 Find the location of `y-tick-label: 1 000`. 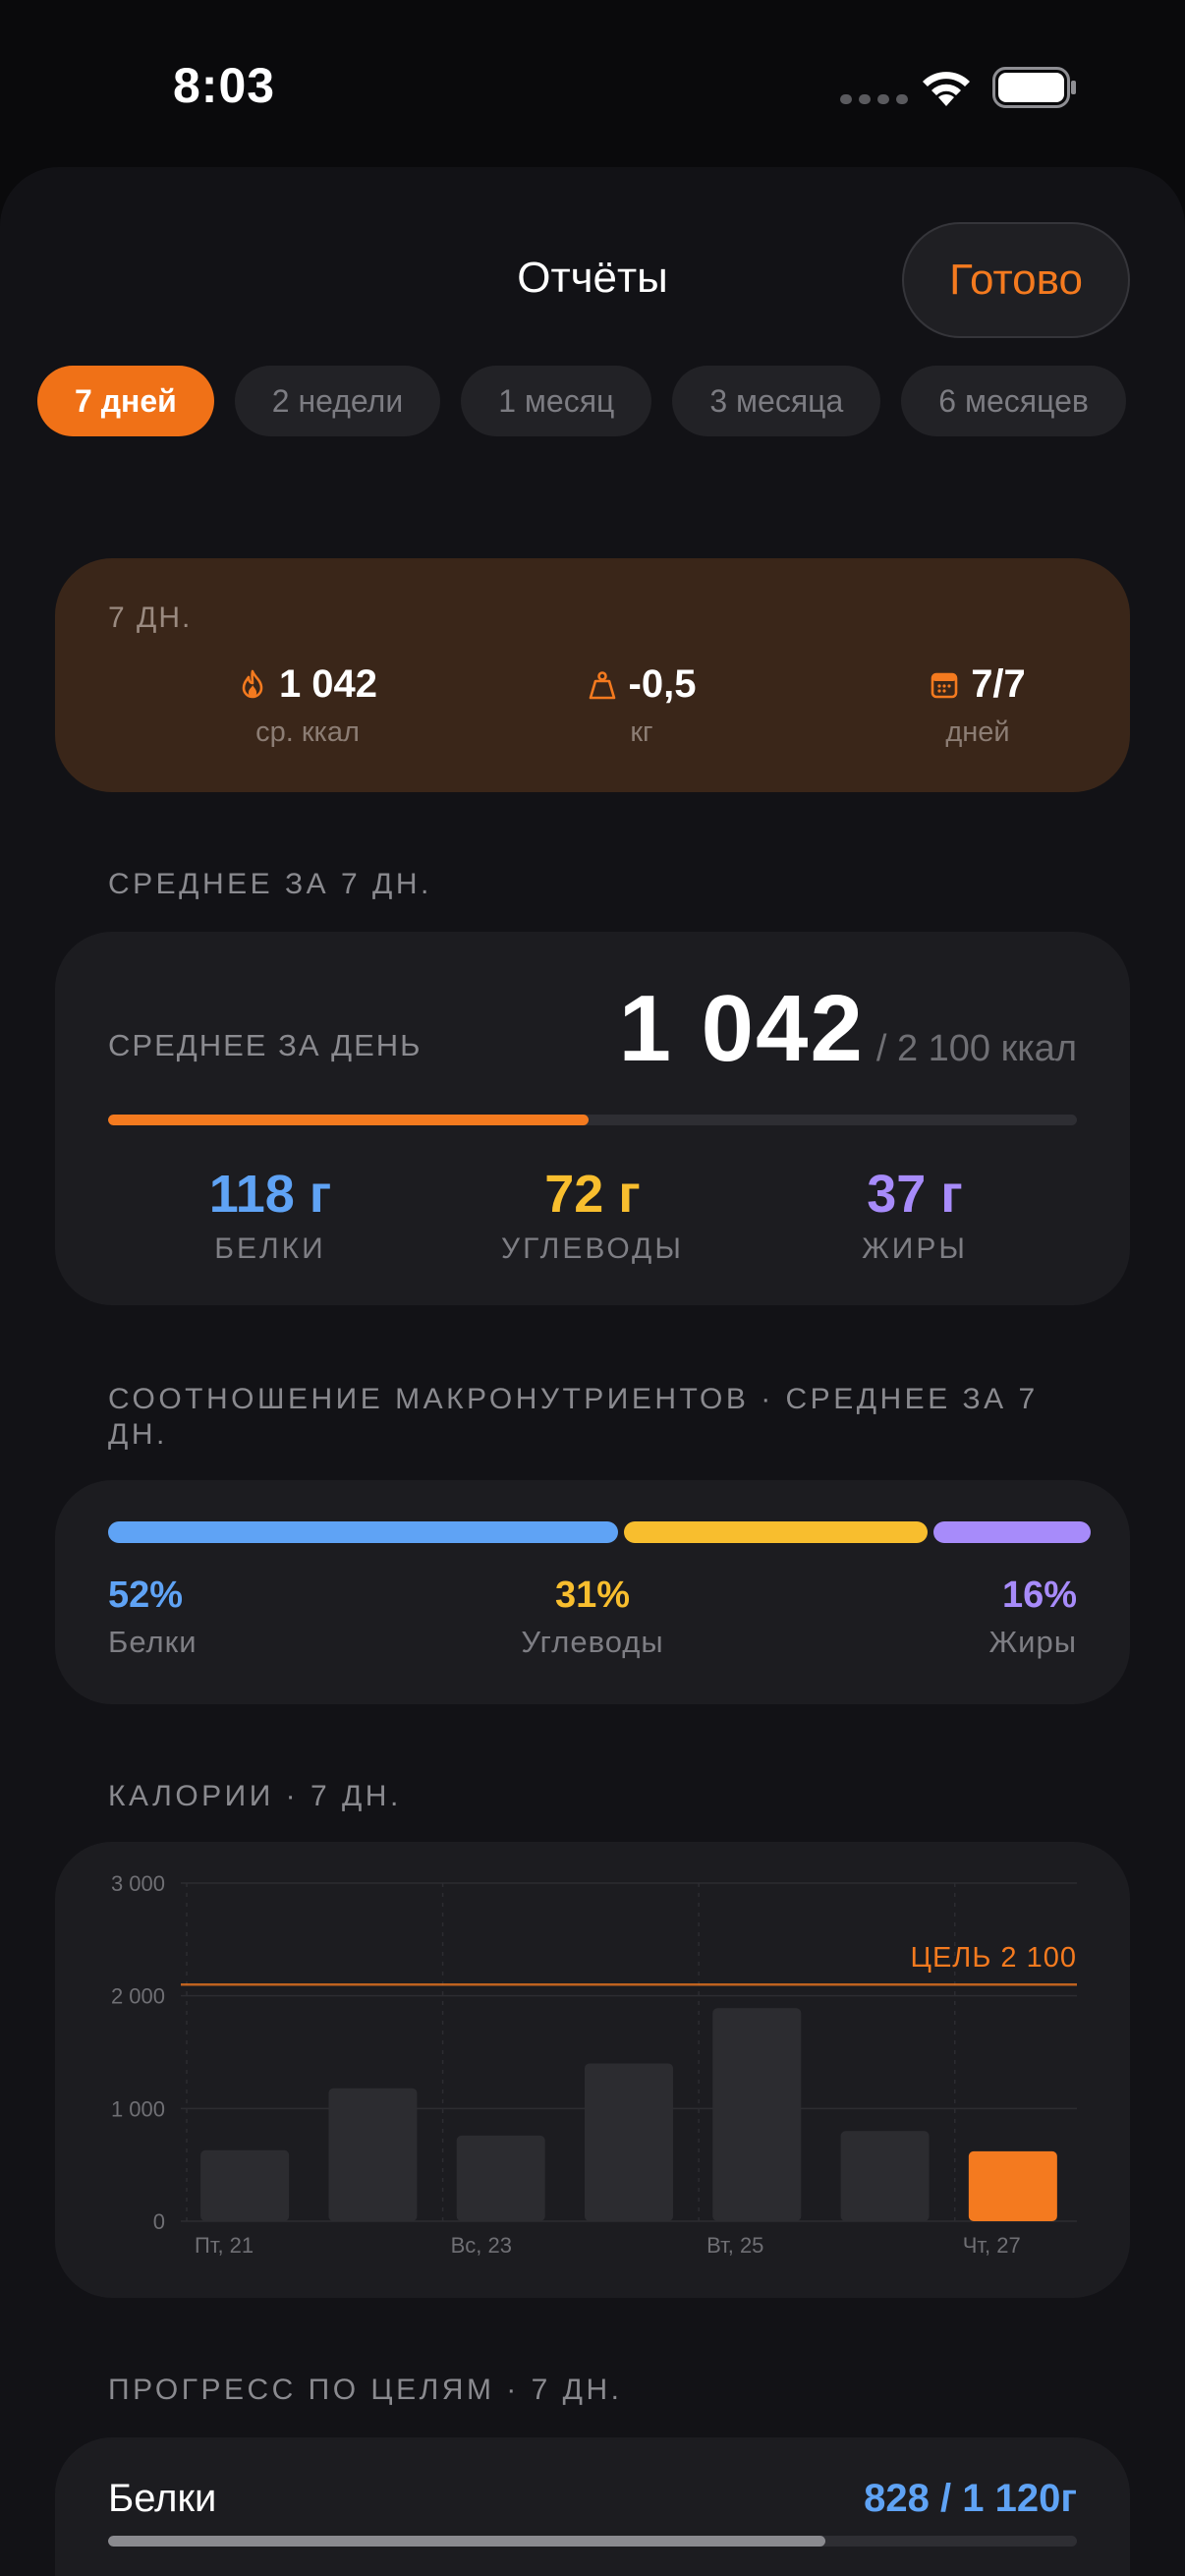

y-tick-label: 1 000 is located at coordinates (138, 2109).